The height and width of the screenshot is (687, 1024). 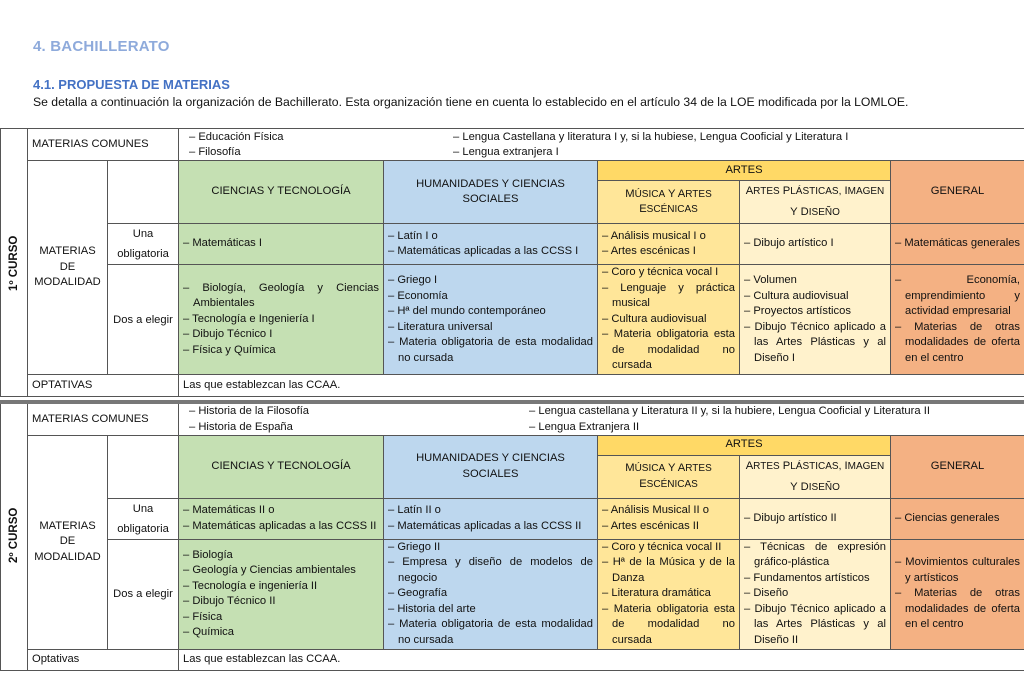 What do you see at coordinates (236, 138) in the screenshot?
I see `list-item: Educación Física` at bounding box center [236, 138].